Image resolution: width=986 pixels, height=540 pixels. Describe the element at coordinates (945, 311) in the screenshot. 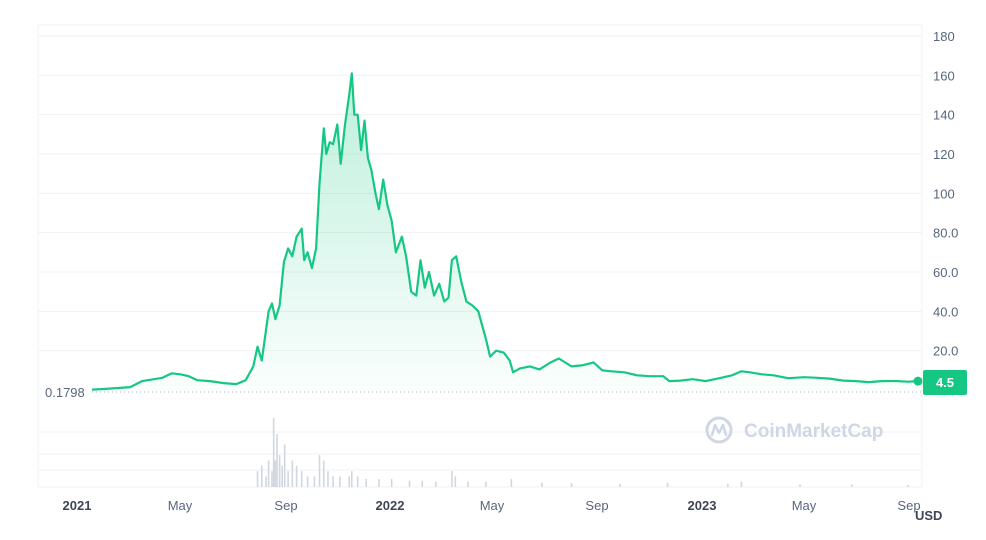

I see `y-tick-label: 40.0` at that location.